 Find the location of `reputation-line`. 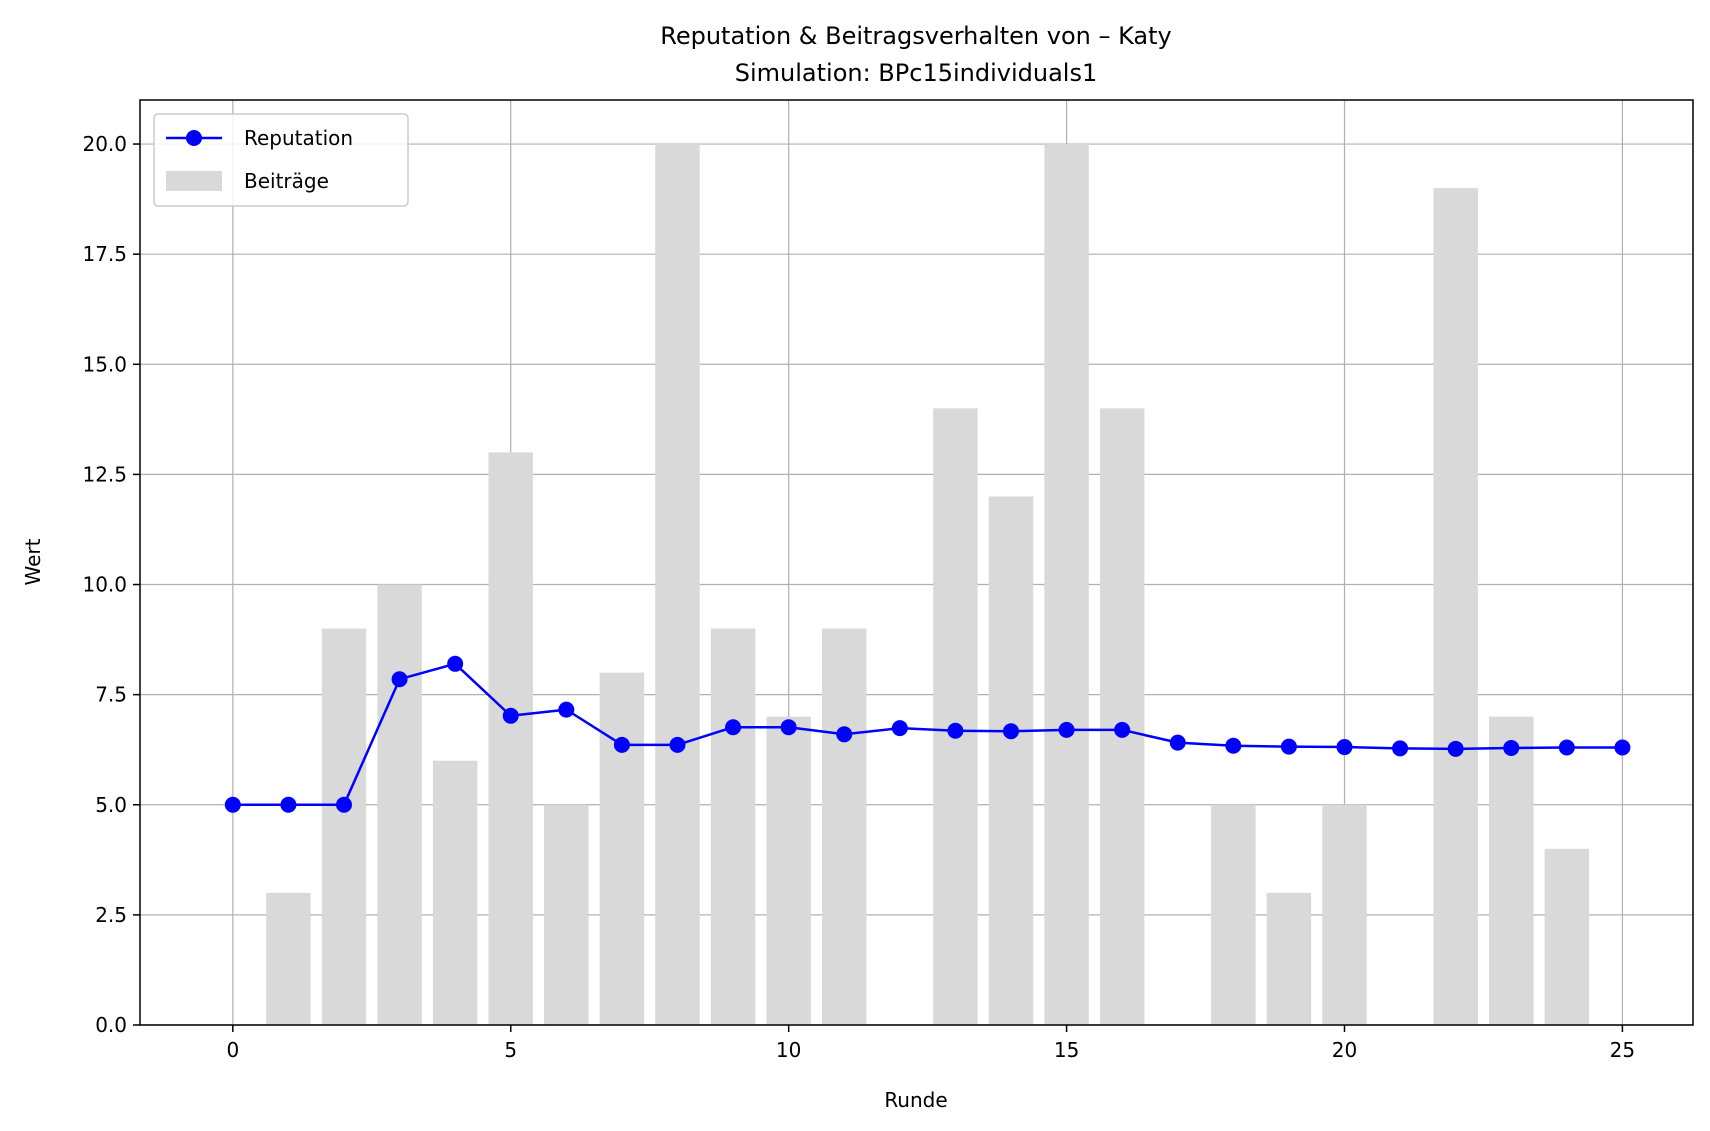

reputation-line is located at coordinates (927, 734).